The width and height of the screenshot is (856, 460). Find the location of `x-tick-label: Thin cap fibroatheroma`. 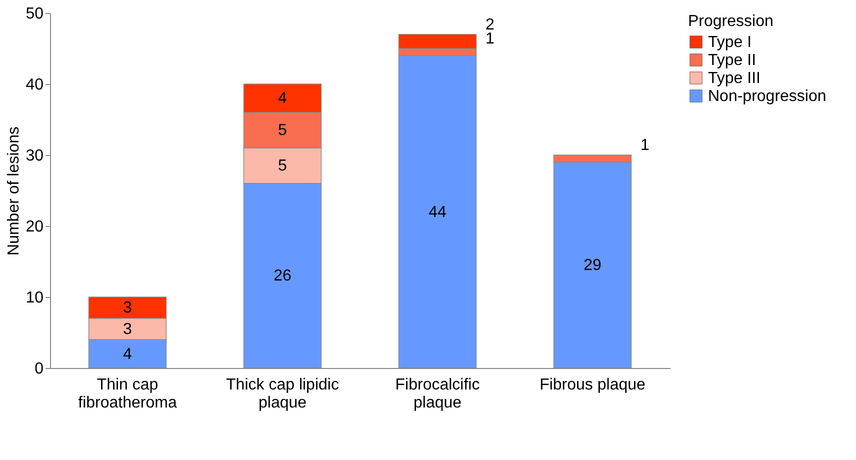

x-tick-label: Thin cap fibroatheroma is located at coordinates (127, 394).